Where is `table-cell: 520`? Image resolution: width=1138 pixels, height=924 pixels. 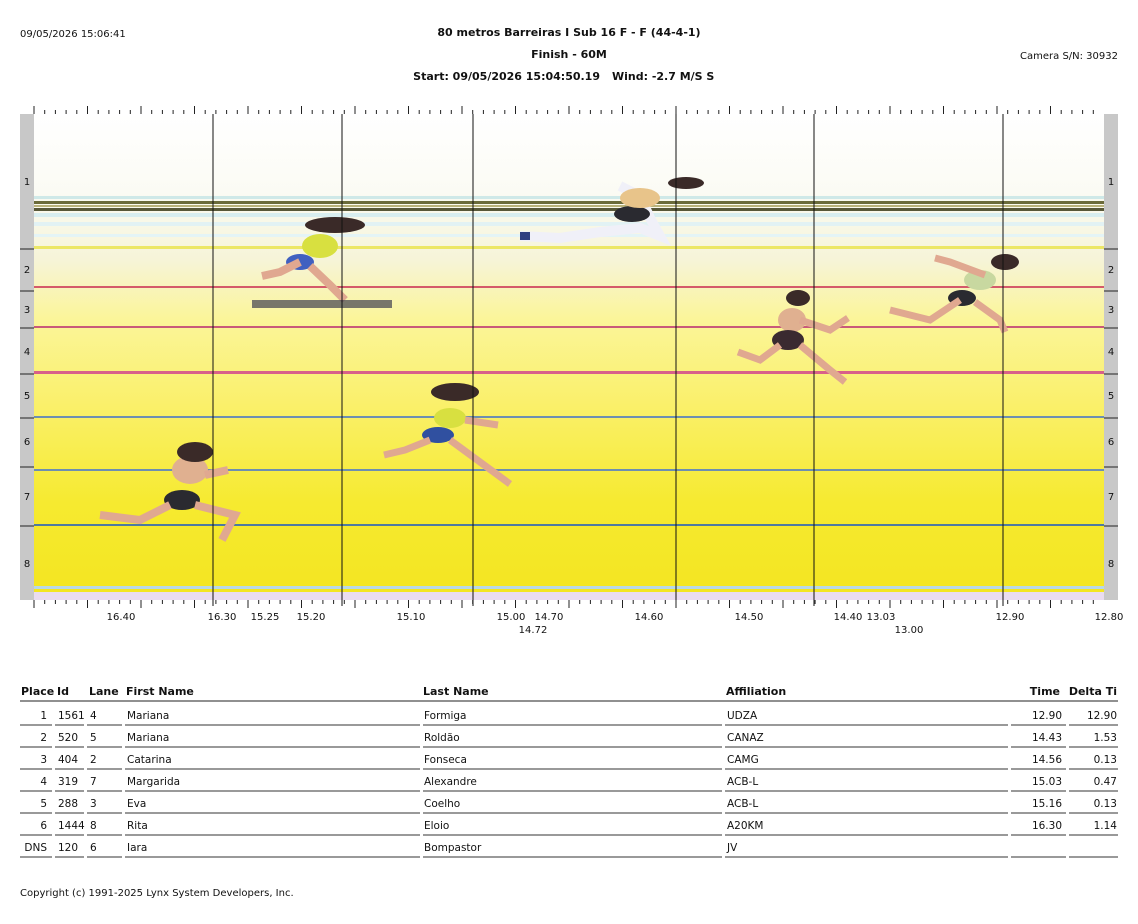
table-cell: 520 is located at coordinates (68, 738).